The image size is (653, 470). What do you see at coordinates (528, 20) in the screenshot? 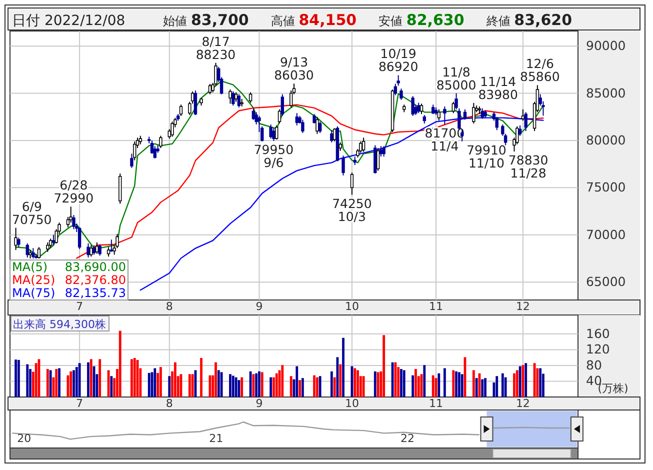
I see `text: 終値 83,620` at bounding box center [528, 20].